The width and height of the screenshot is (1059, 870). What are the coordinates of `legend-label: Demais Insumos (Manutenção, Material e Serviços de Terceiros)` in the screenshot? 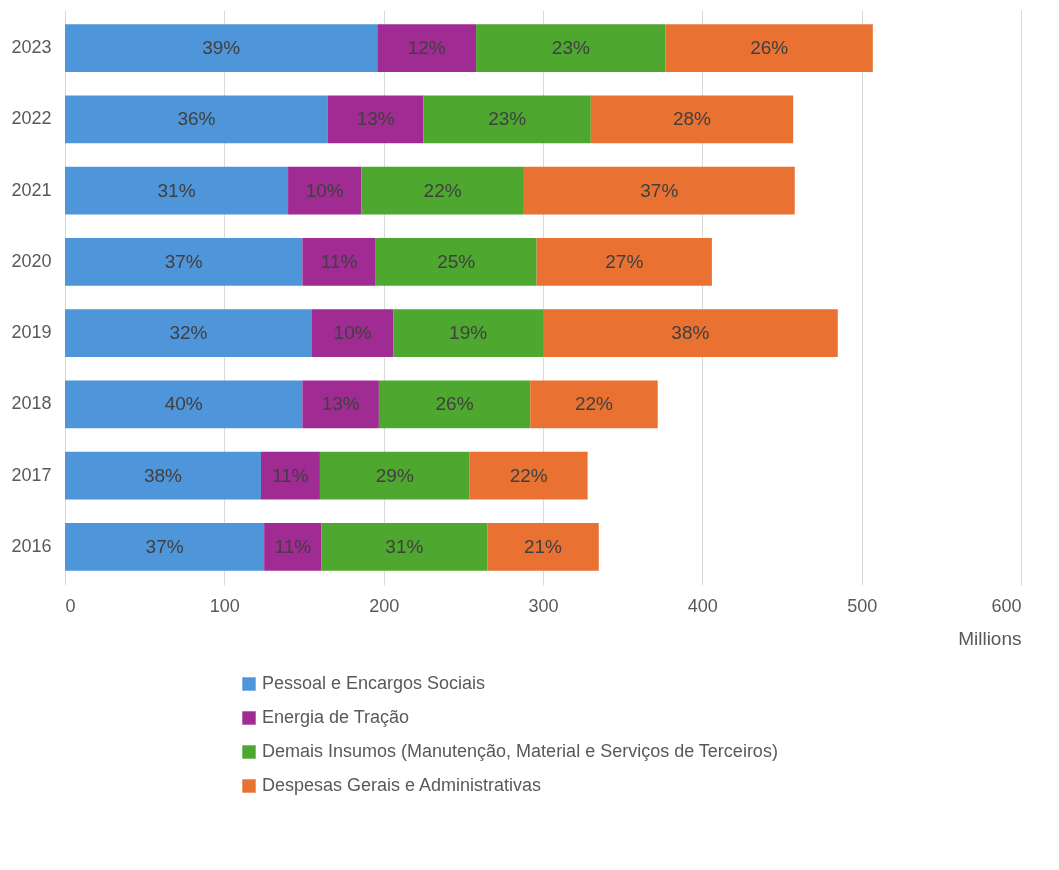 It's located at (520, 751).